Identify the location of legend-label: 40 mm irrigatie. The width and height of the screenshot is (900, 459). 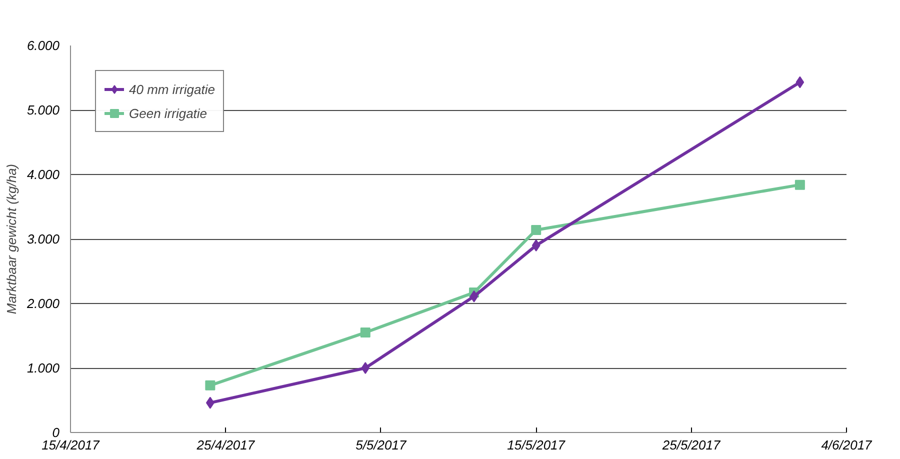
(172, 89).